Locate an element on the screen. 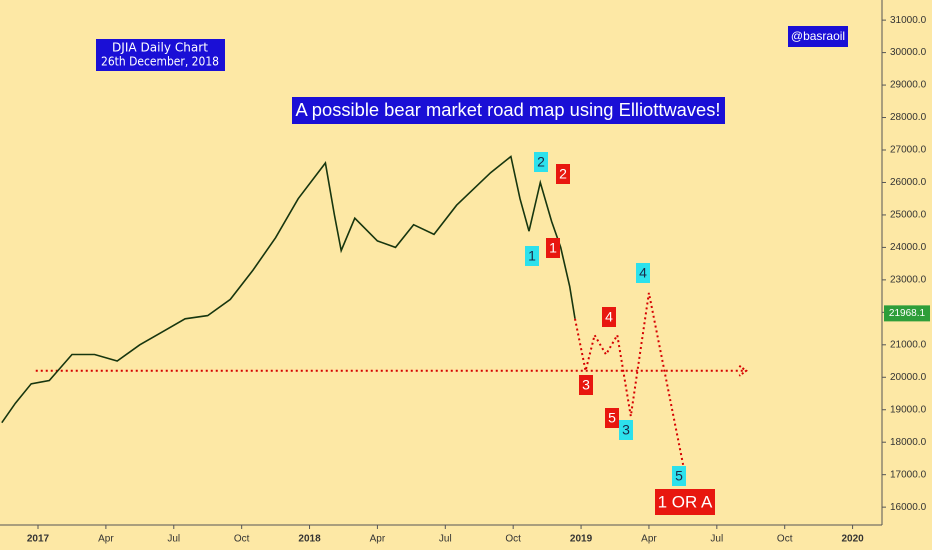  info-box is located at coordinates (160, 55).